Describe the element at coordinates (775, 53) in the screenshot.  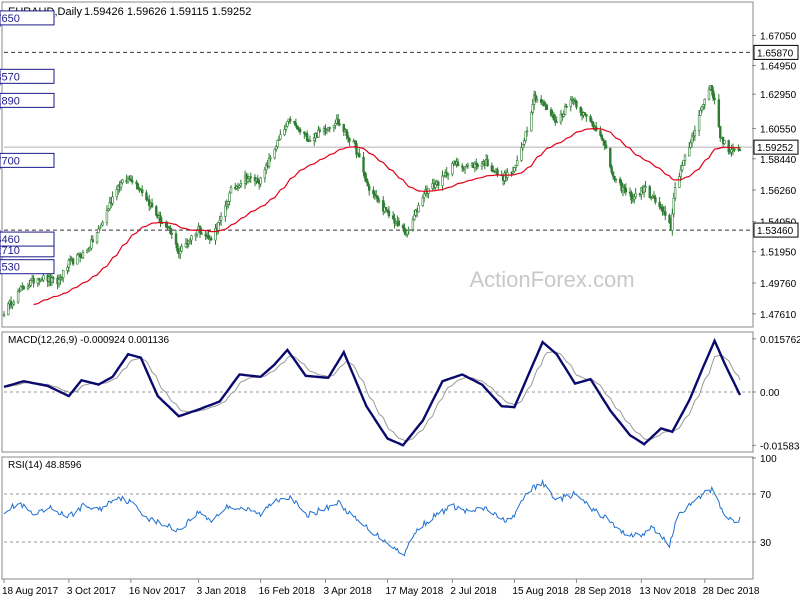
I see `price-tag-label: 1.65870` at that location.